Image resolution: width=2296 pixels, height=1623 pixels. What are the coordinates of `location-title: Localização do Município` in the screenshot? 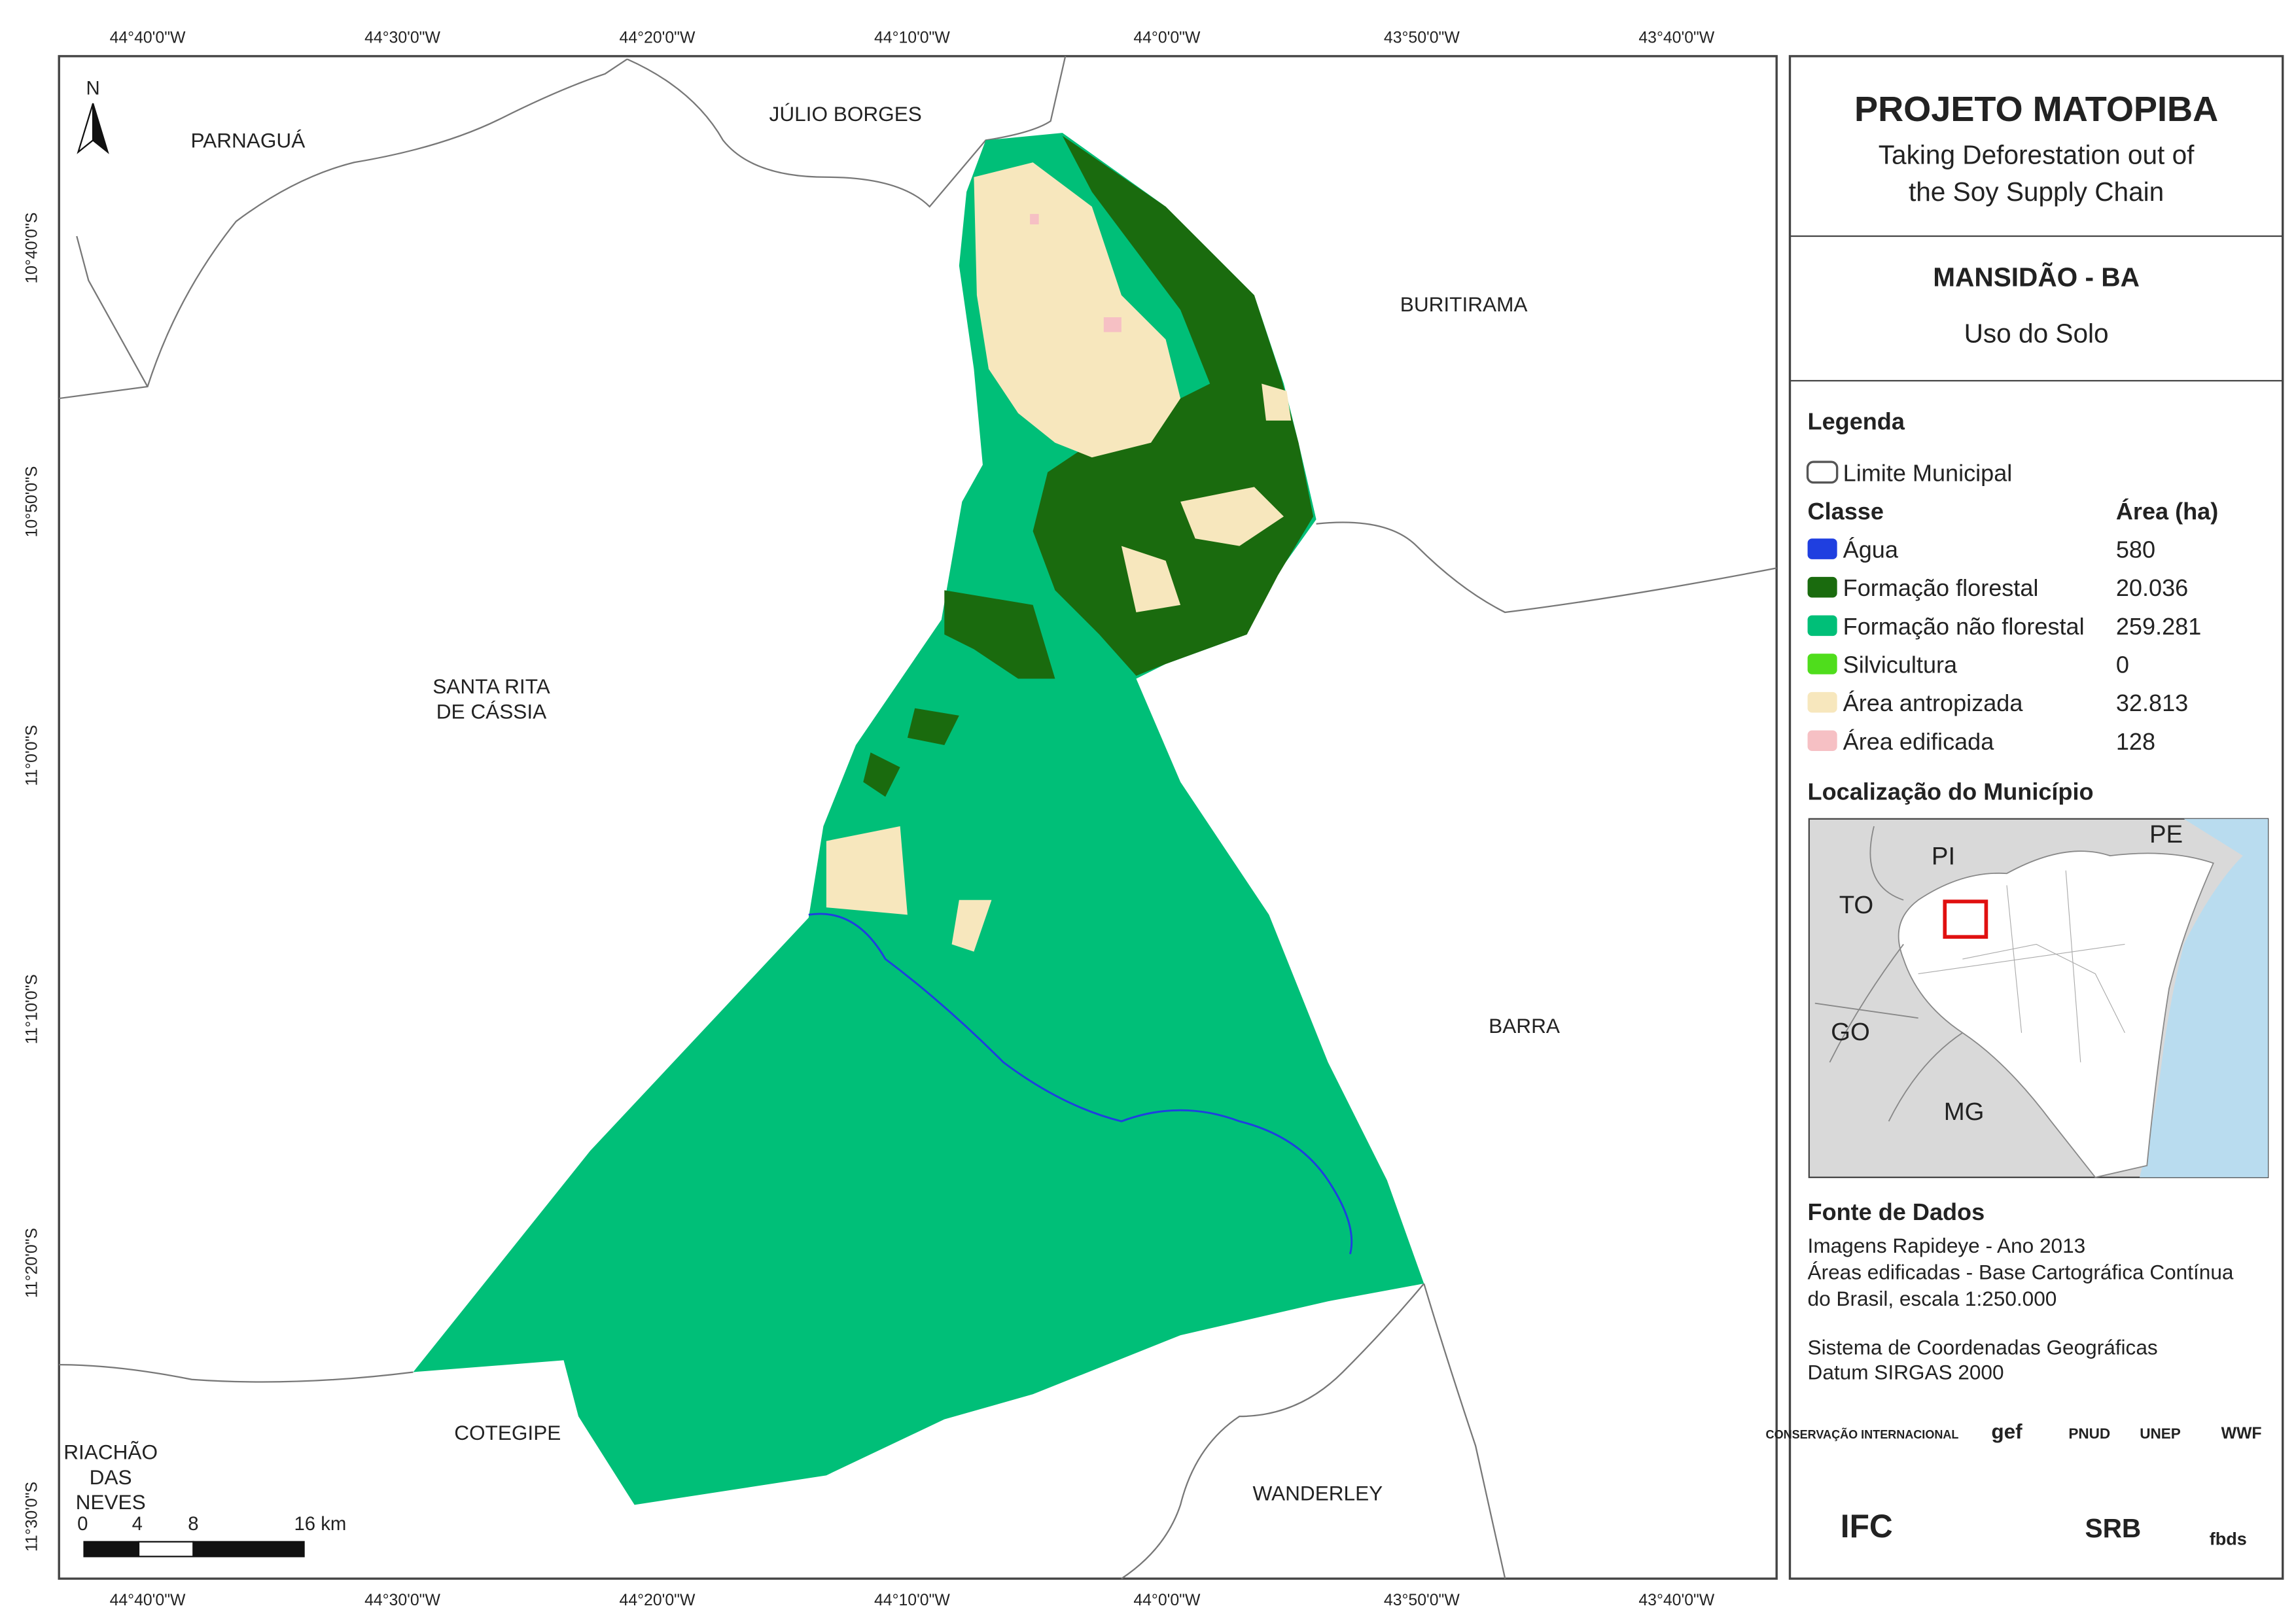 It's located at (1951, 792).